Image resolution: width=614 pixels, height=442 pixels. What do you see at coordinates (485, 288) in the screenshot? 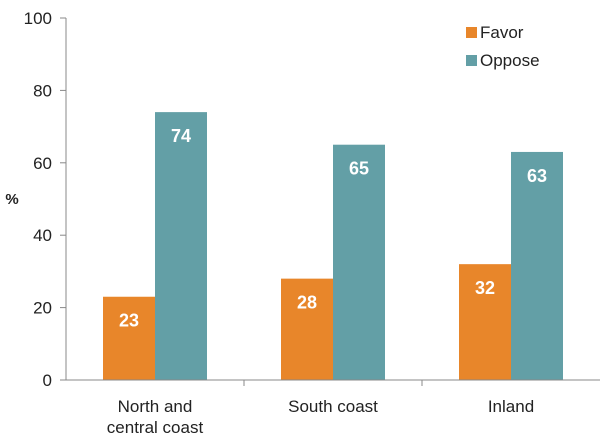
I see `bar-value-label: 32` at bounding box center [485, 288].